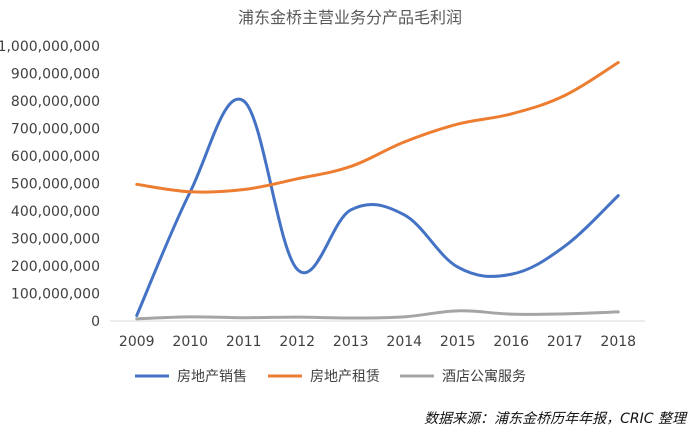 The width and height of the screenshot is (700, 436). I want to click on chart-title: 浦东金桥主营业务分产品毛利润, so click(349, 17).